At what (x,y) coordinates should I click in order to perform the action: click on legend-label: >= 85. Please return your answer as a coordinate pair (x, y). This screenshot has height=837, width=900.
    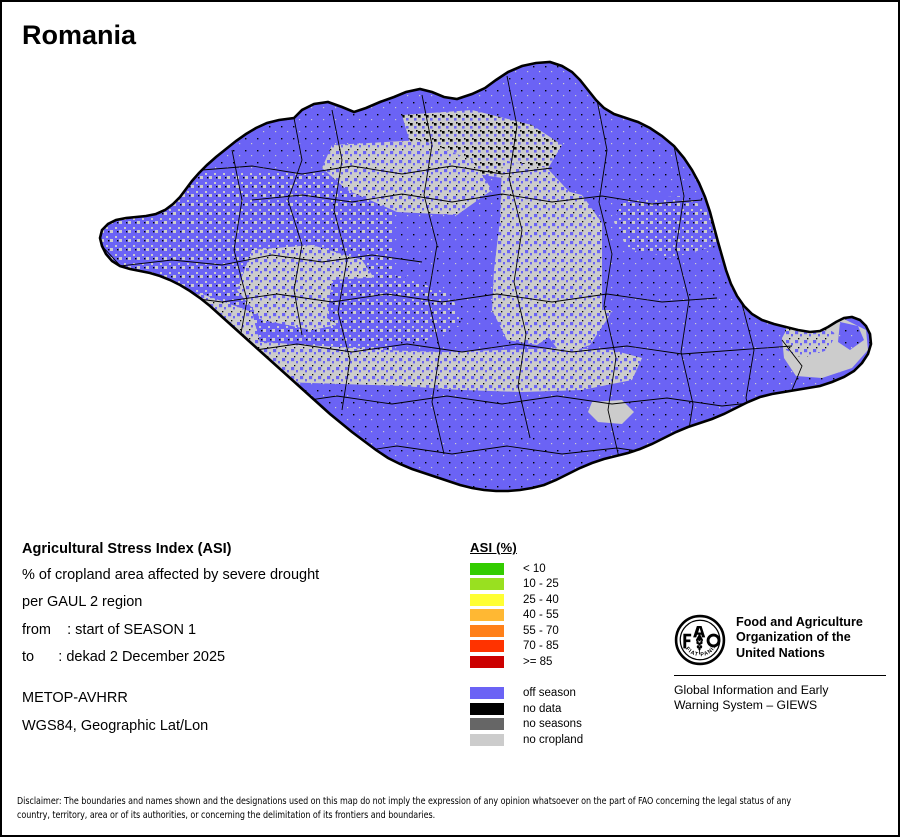
    Looking at the image, I should click on (538, 661).